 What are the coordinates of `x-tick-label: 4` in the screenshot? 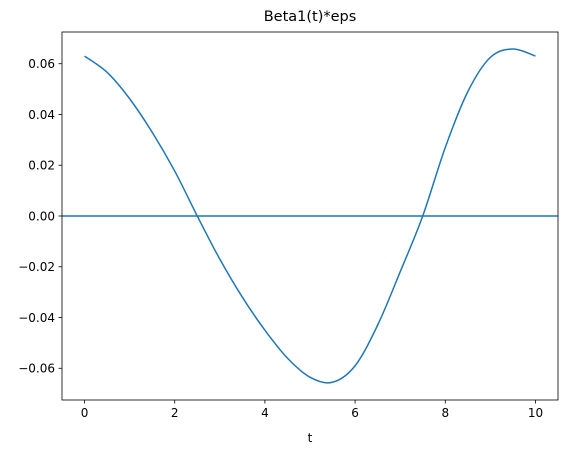 It's located at (265, 413).